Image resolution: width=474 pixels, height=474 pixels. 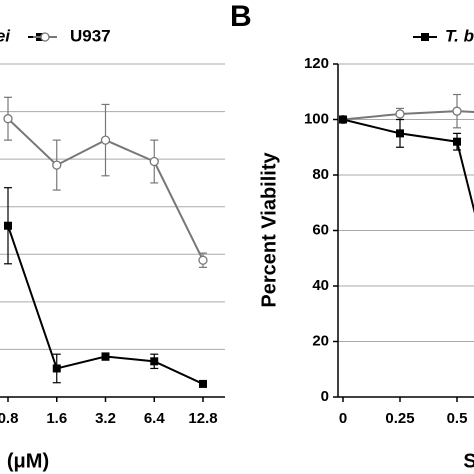 What do you see at coordinates (56, 418) in the screenshot?
I see `x-tick-label: 1.6` at bounding box center [56, 418].